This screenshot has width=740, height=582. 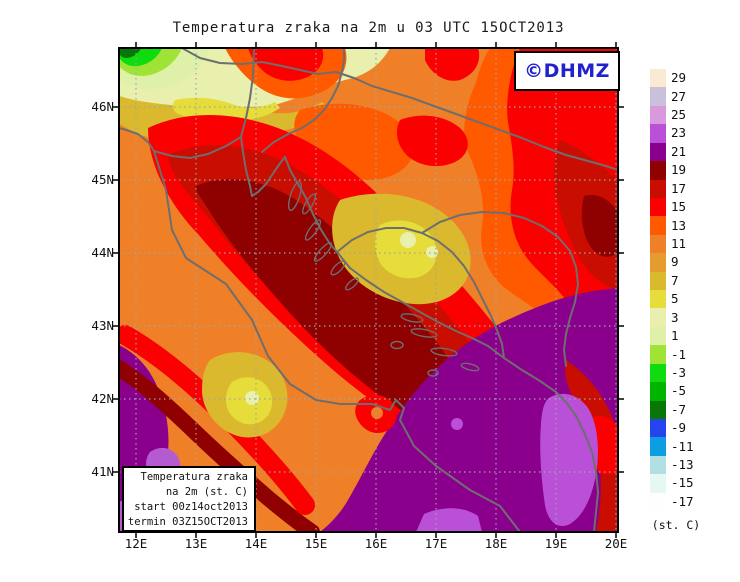 What do you see at coordinates (496, 543) in the screenshot?
I see `lon-tick-label: 18E` at bounding box center [496, 543].